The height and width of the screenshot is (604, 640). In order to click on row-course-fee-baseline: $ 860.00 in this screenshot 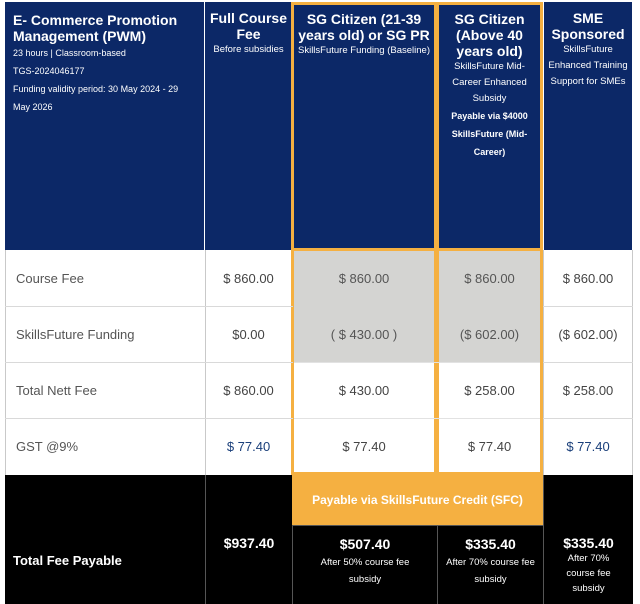, I will do `click(364, 278)`.